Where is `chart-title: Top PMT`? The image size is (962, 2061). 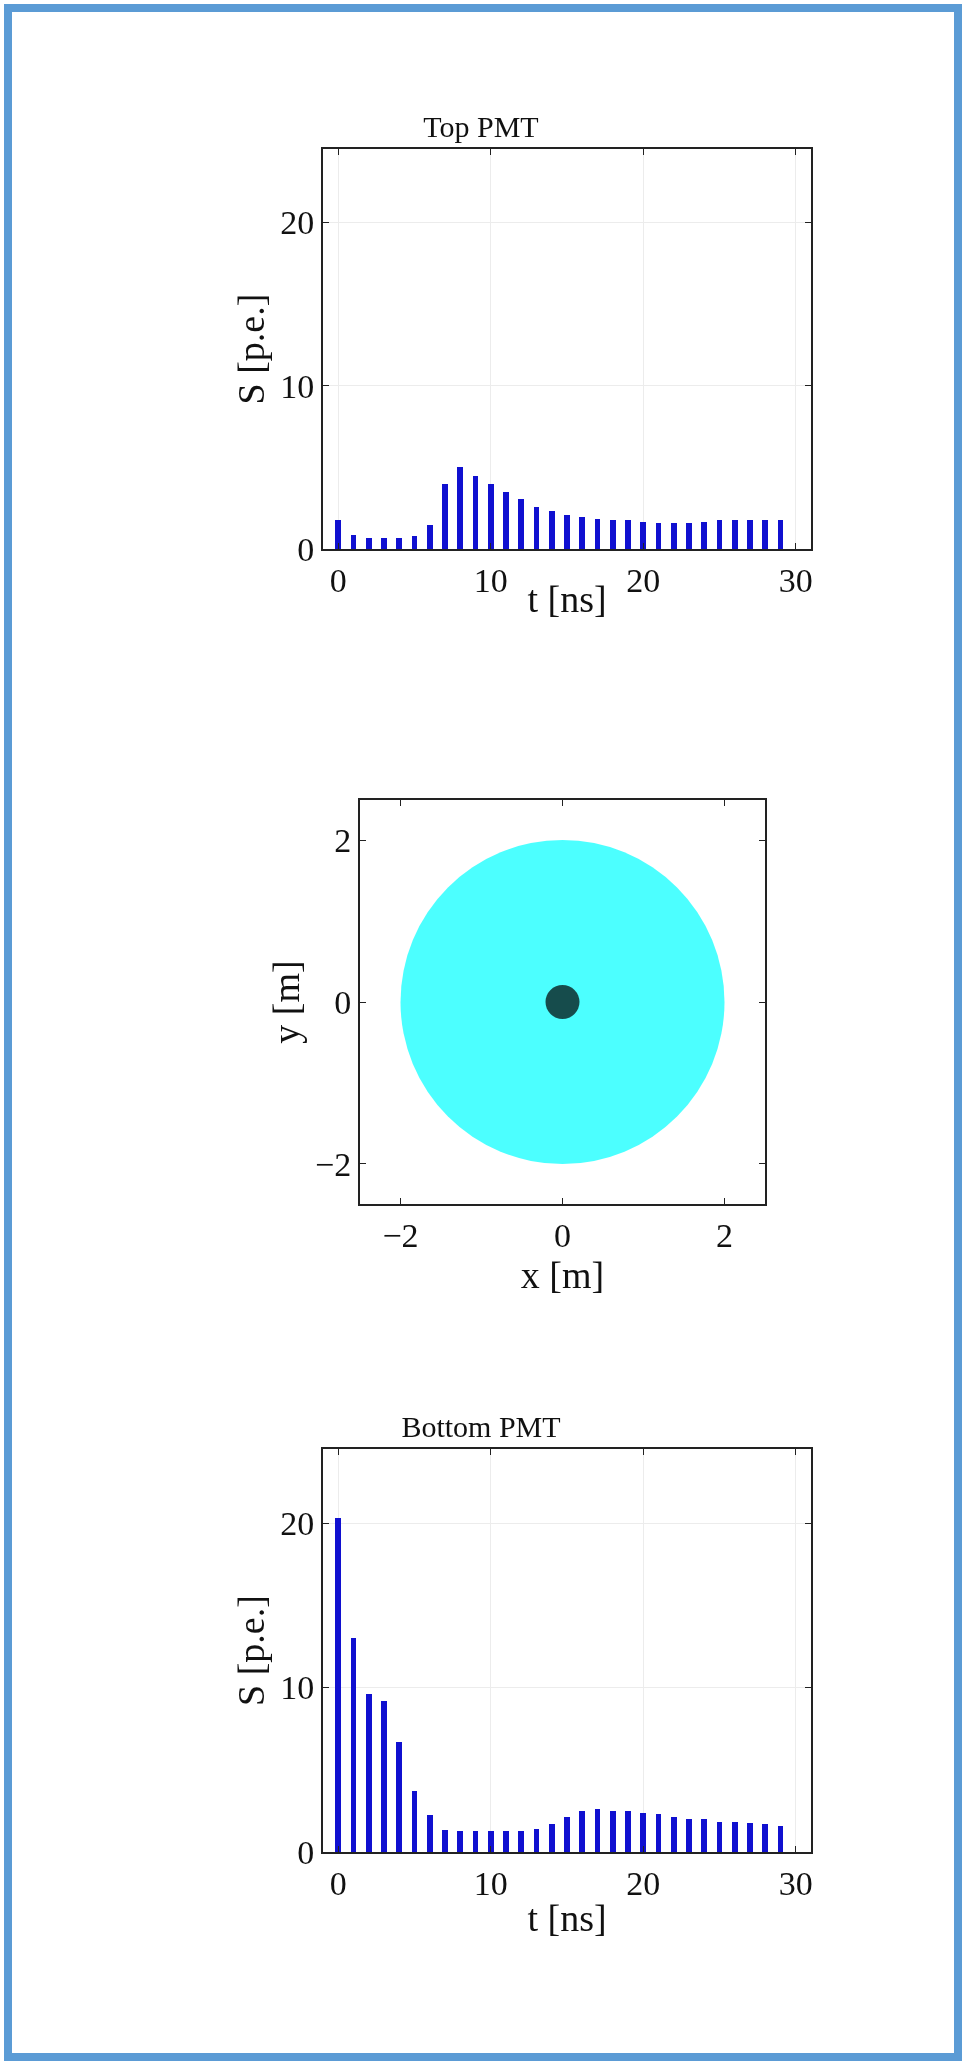 chart-title: Top PMT is located at coordinates (481, 126).